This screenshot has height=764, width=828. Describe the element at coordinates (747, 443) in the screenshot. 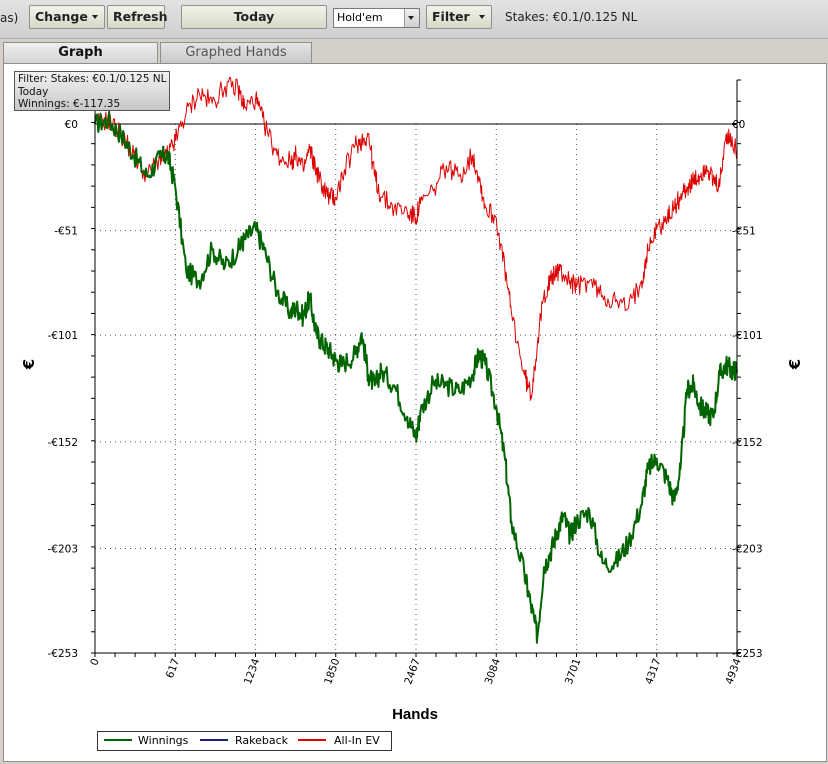

I see `y-tick-label-right: -€152` at that location.